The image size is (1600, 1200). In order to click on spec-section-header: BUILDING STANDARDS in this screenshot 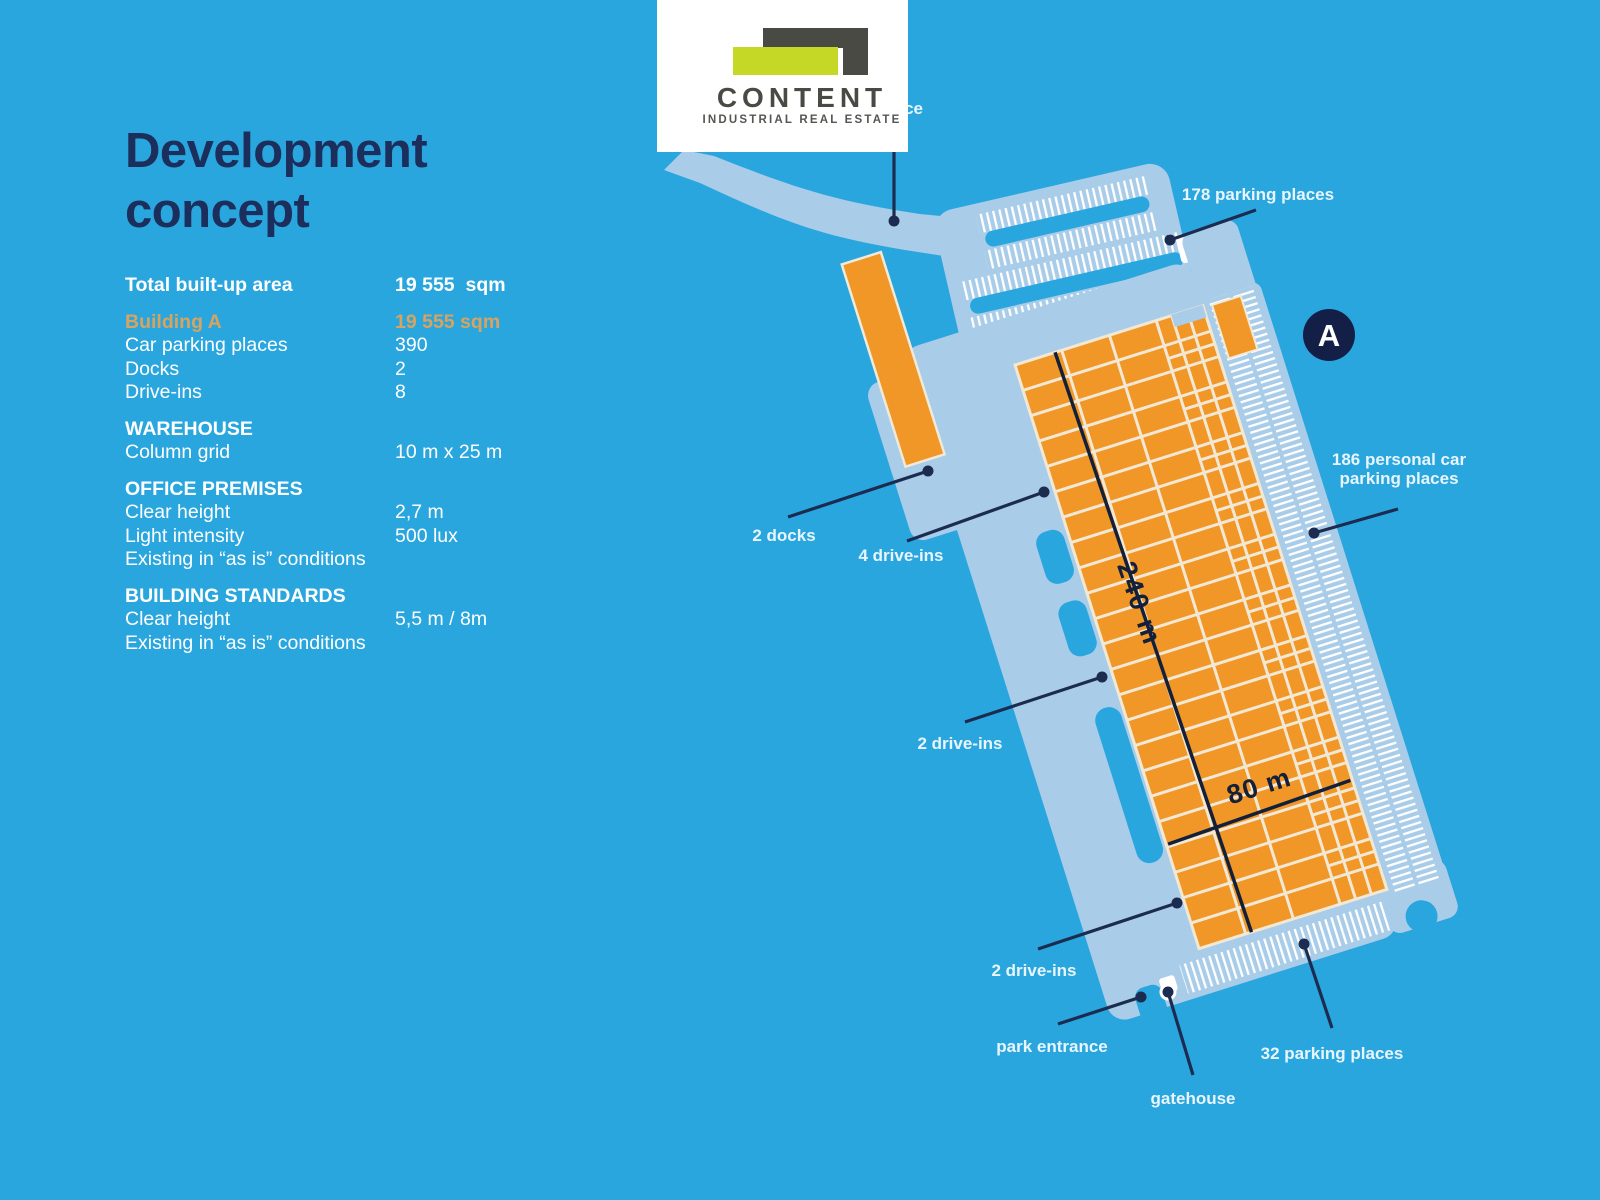, I will do `click(235, 595)`.